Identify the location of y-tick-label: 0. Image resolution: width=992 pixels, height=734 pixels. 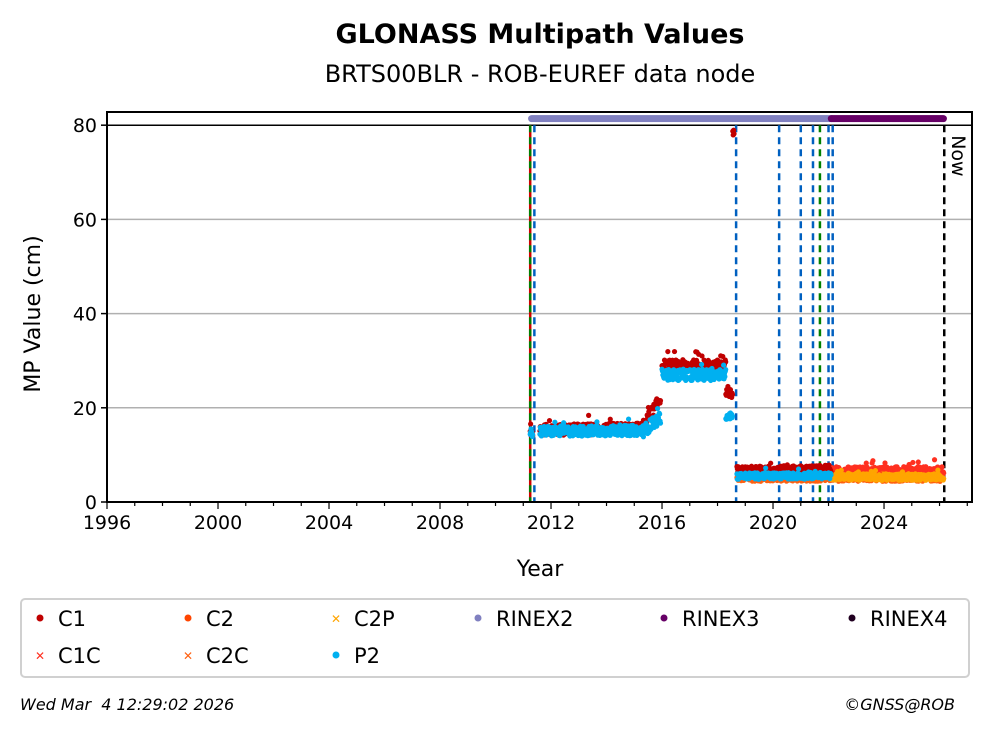
(91, 503).